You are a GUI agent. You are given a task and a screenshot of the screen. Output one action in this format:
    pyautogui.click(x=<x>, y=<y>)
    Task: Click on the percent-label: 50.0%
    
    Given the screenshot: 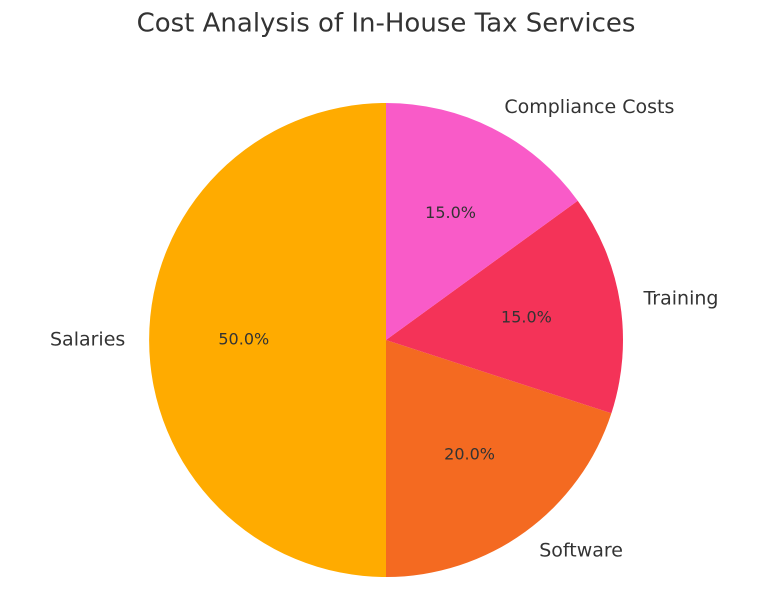 What is the action you would take?
    pyautogui.click(x=243, y=339)
    